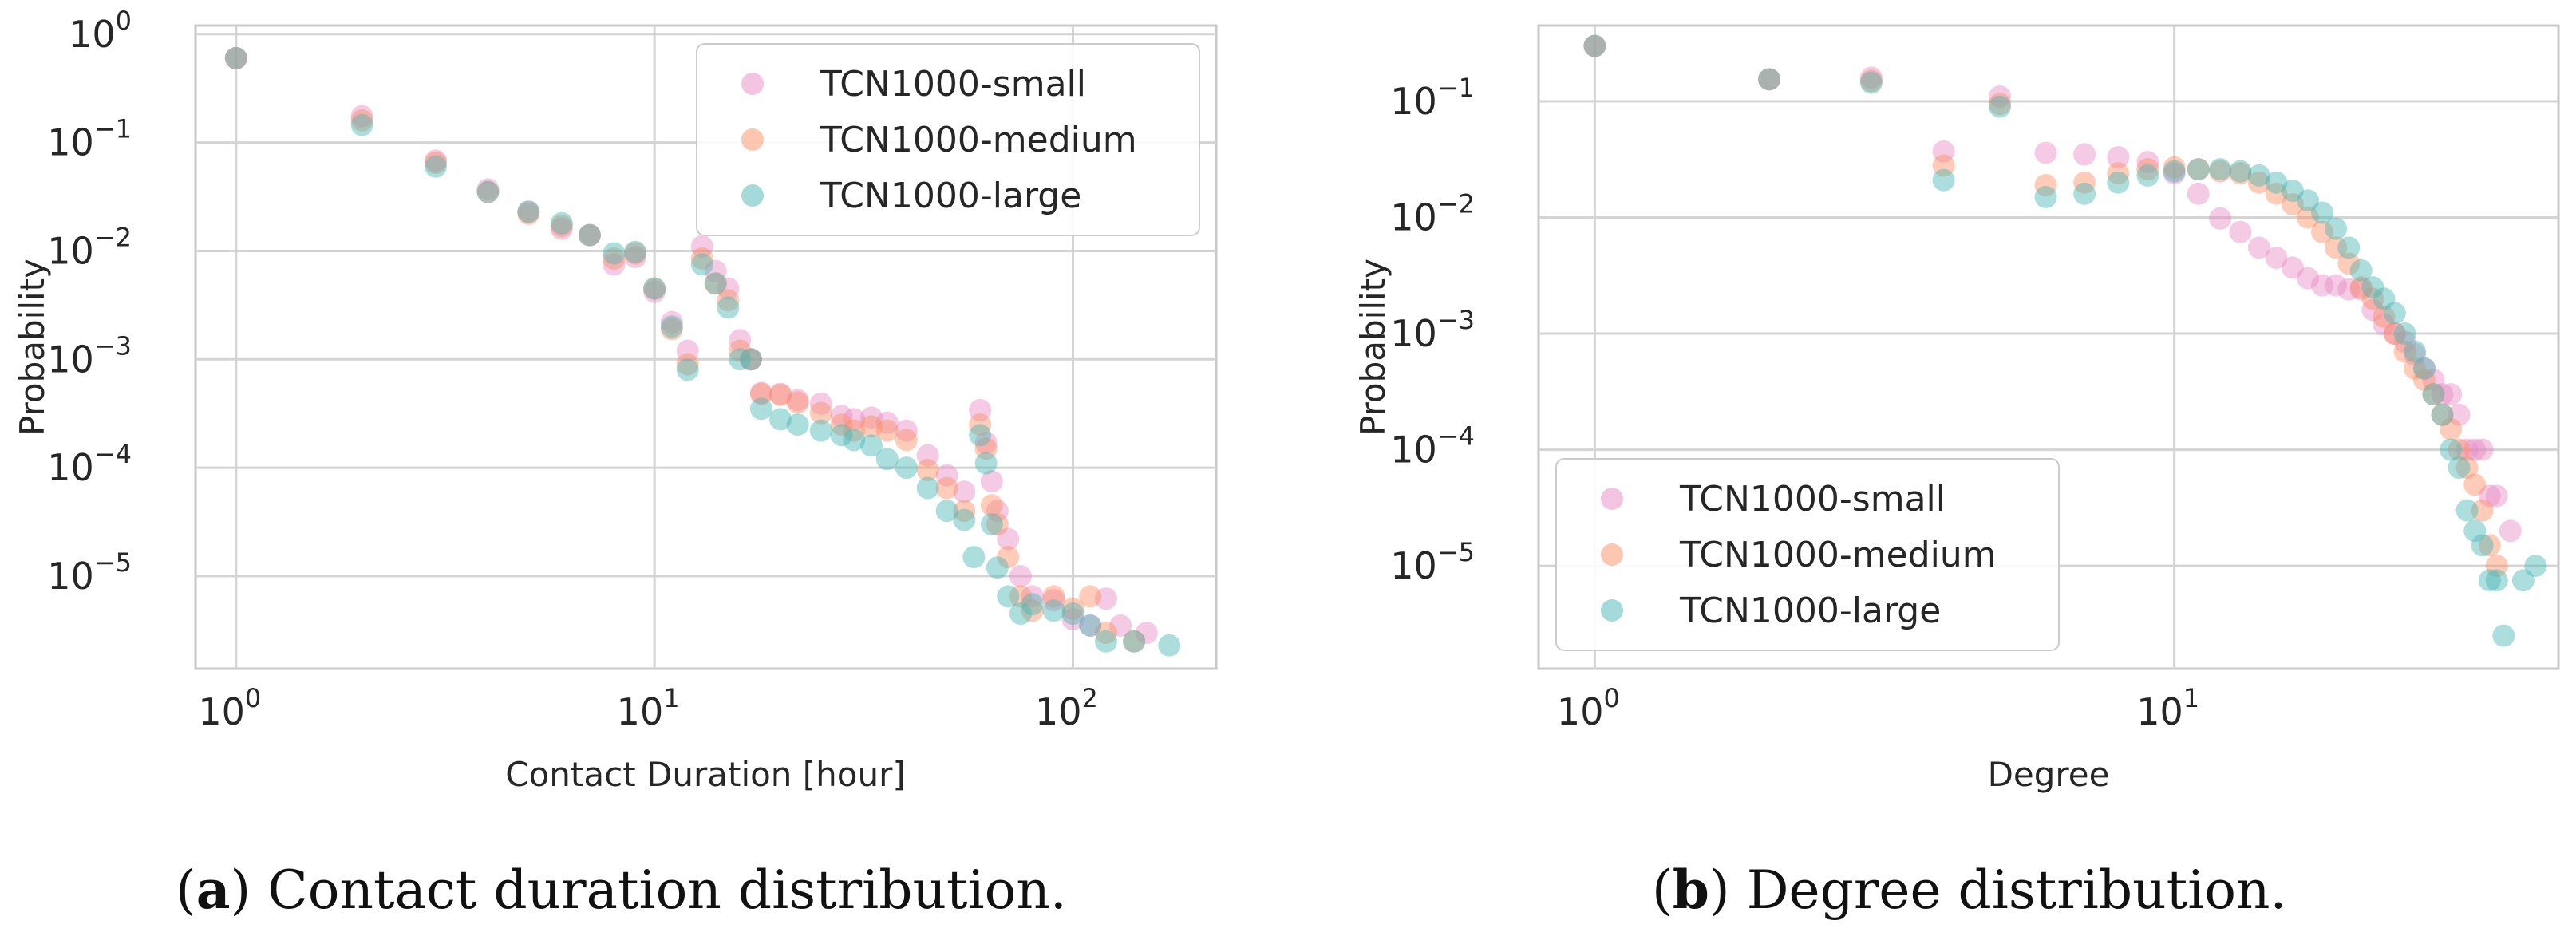  I want to click on legend-contact-duration: TCN1000-small TCN1000-medium TCN1000-large, so click(948, 139).